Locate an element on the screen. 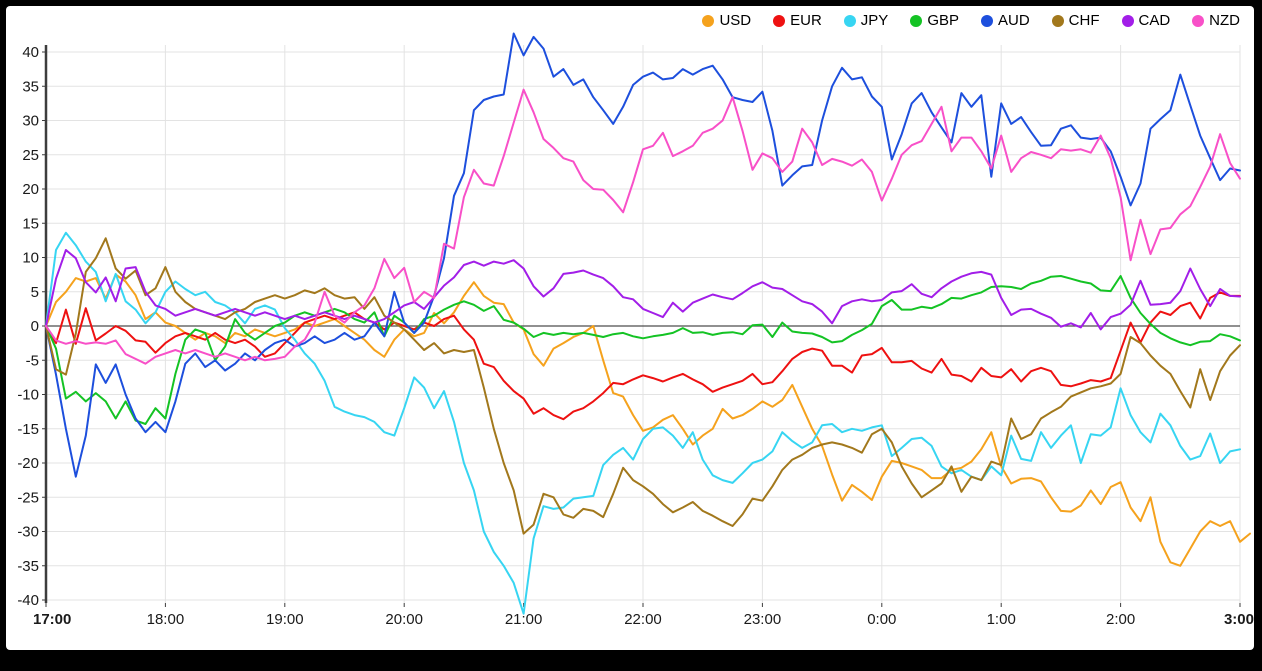  legend-label: GBP is located at coordinates (943, 20).